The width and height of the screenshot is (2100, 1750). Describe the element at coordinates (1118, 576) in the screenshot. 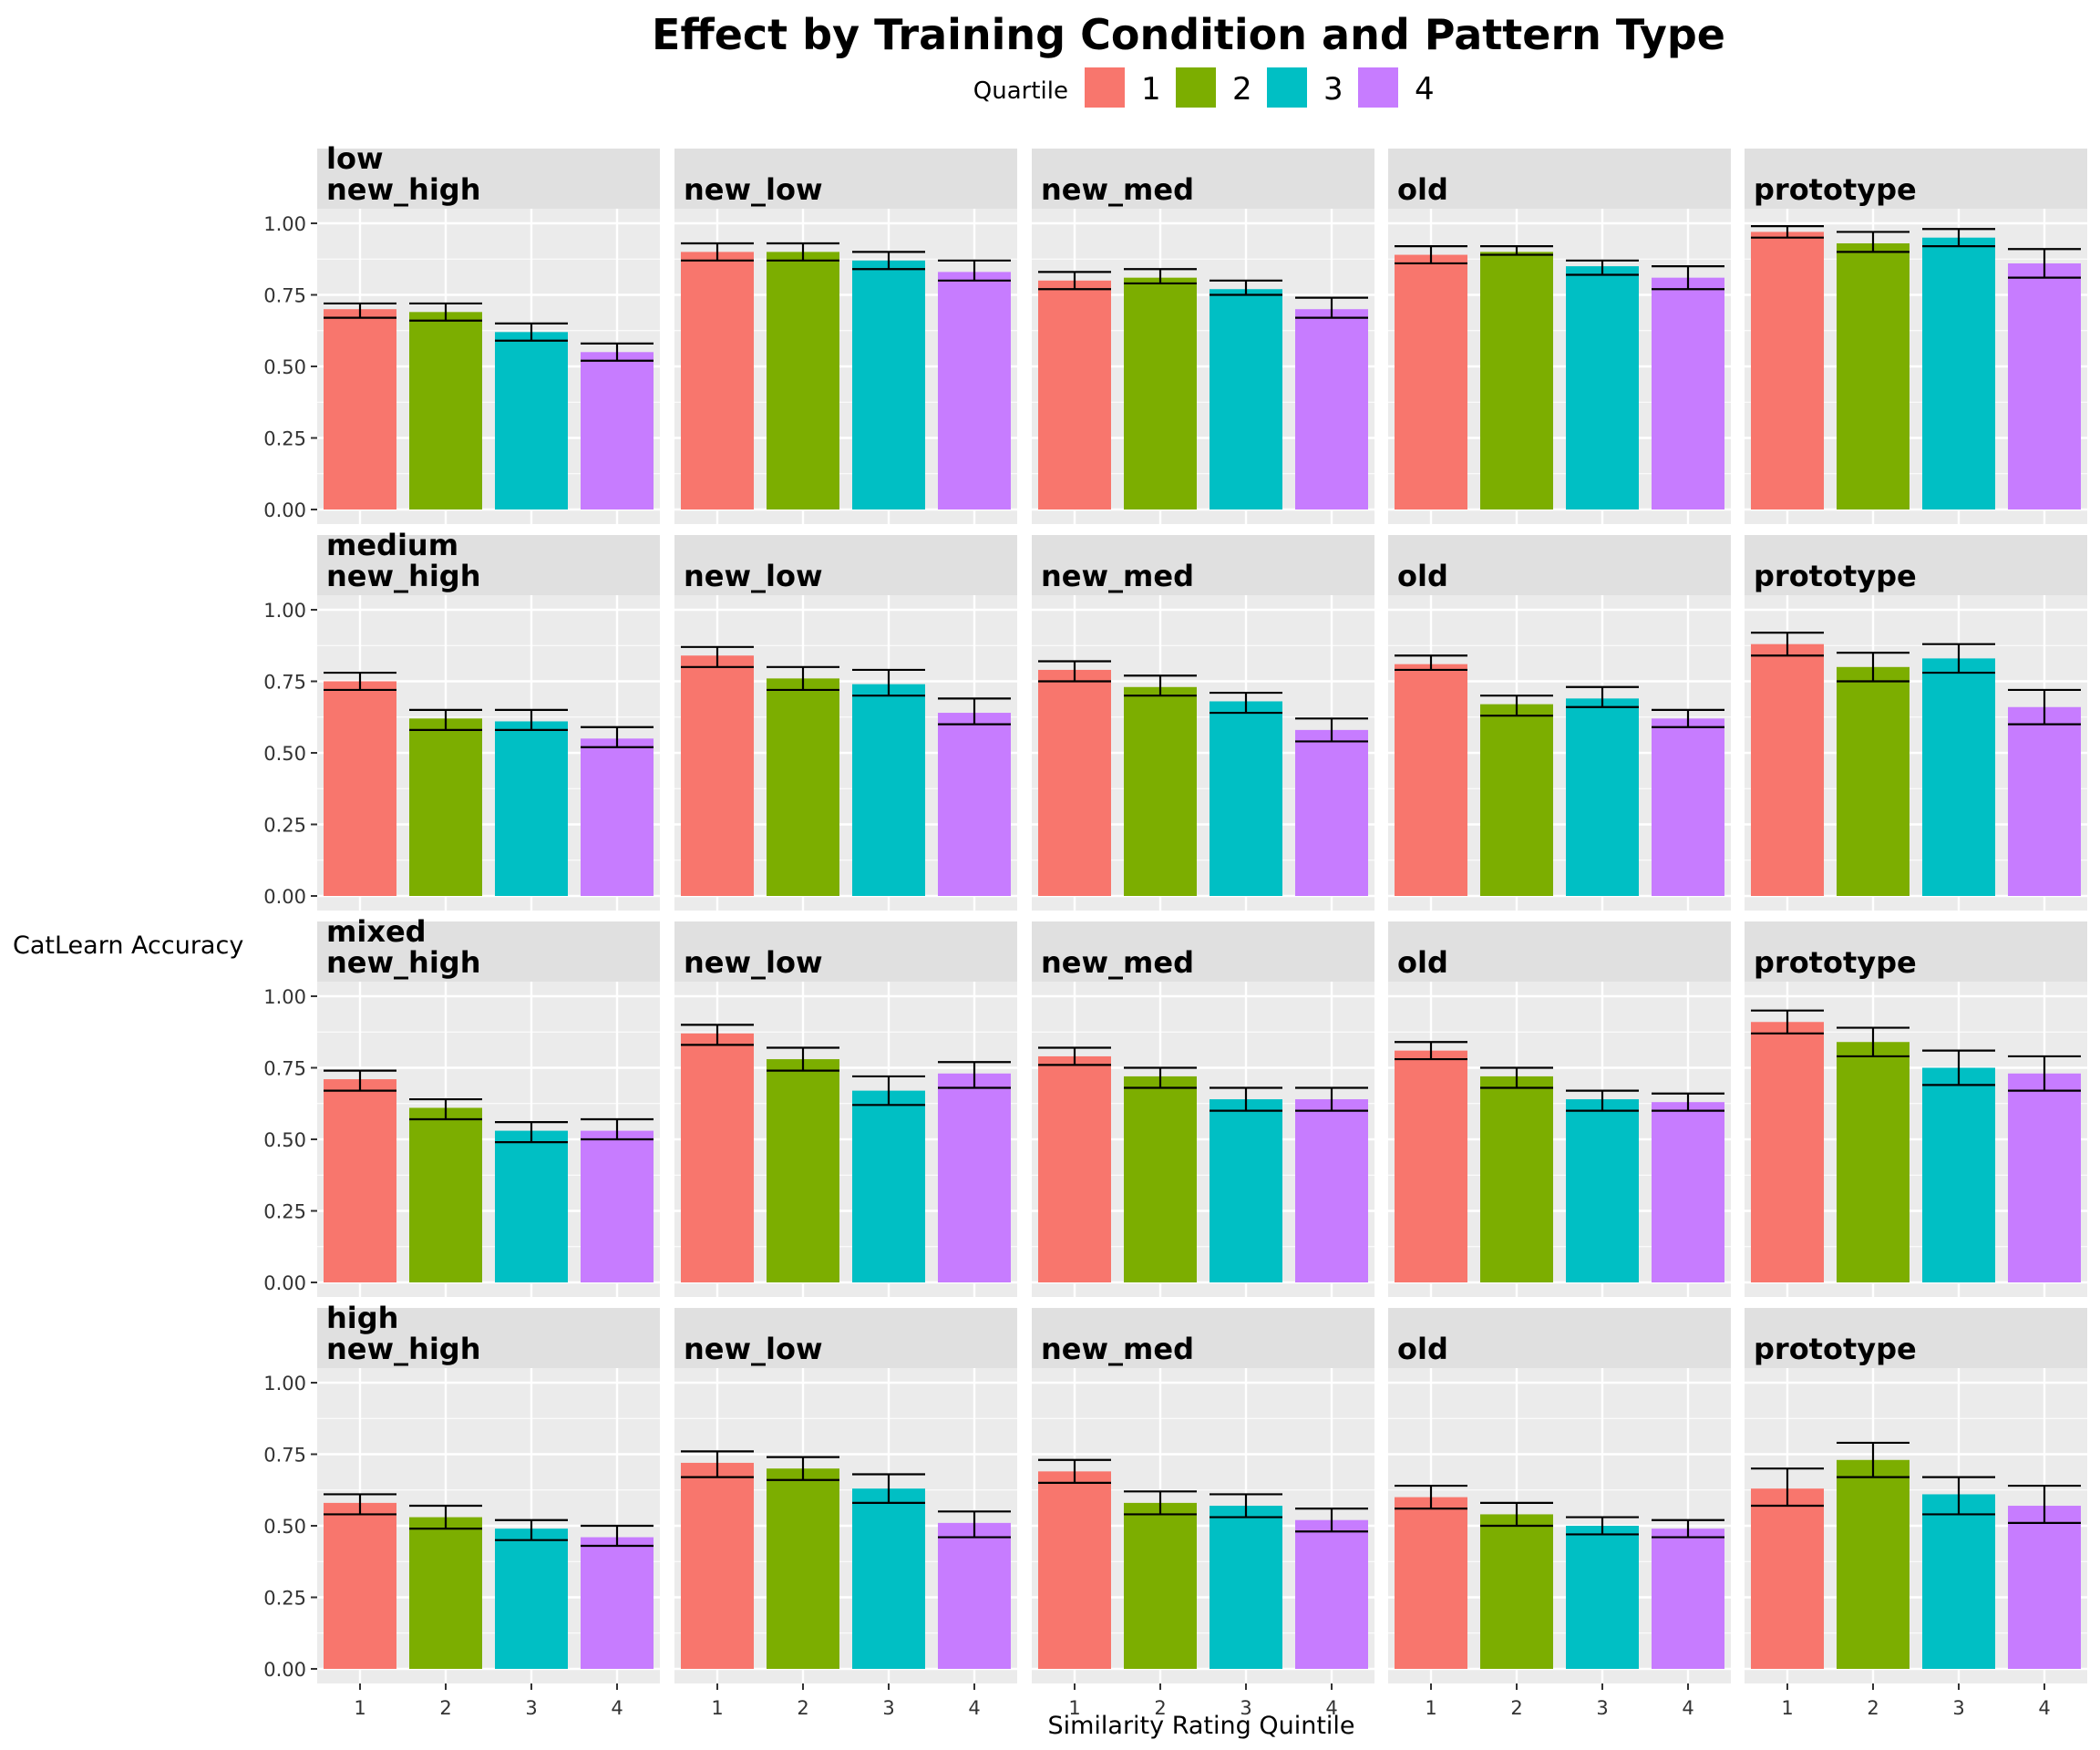

I see `strip-label-new_med: new_med` at that location.